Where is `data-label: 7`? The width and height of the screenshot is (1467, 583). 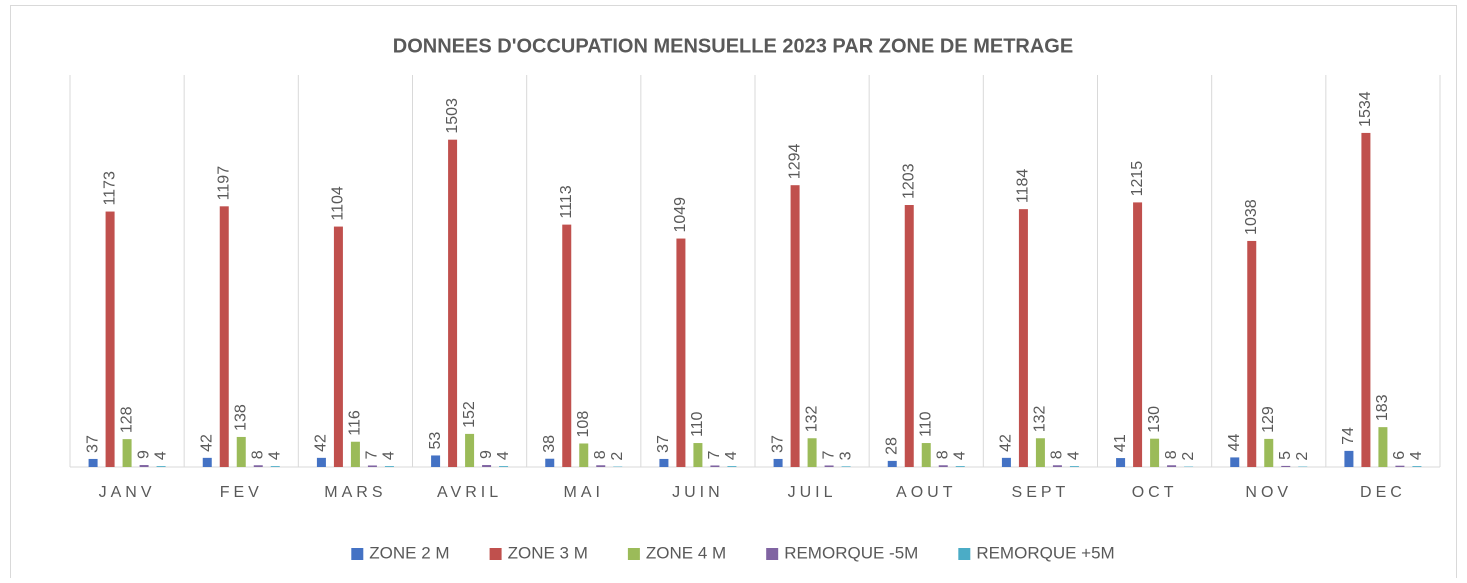 data-label: 7 is located at coordinates (372, 454).